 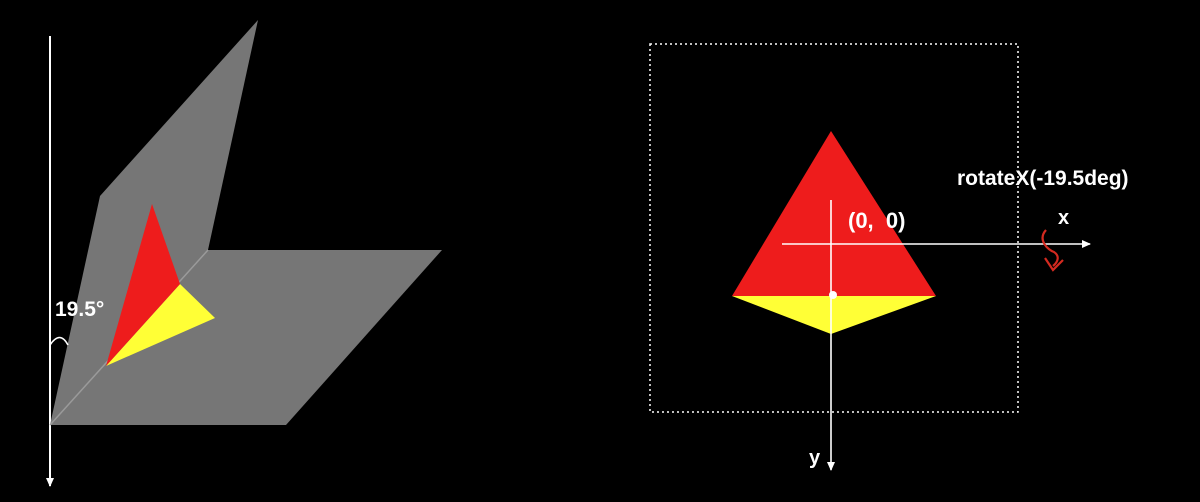 I want to click on angle-label: 19.5°, so click(x=79, y=309).